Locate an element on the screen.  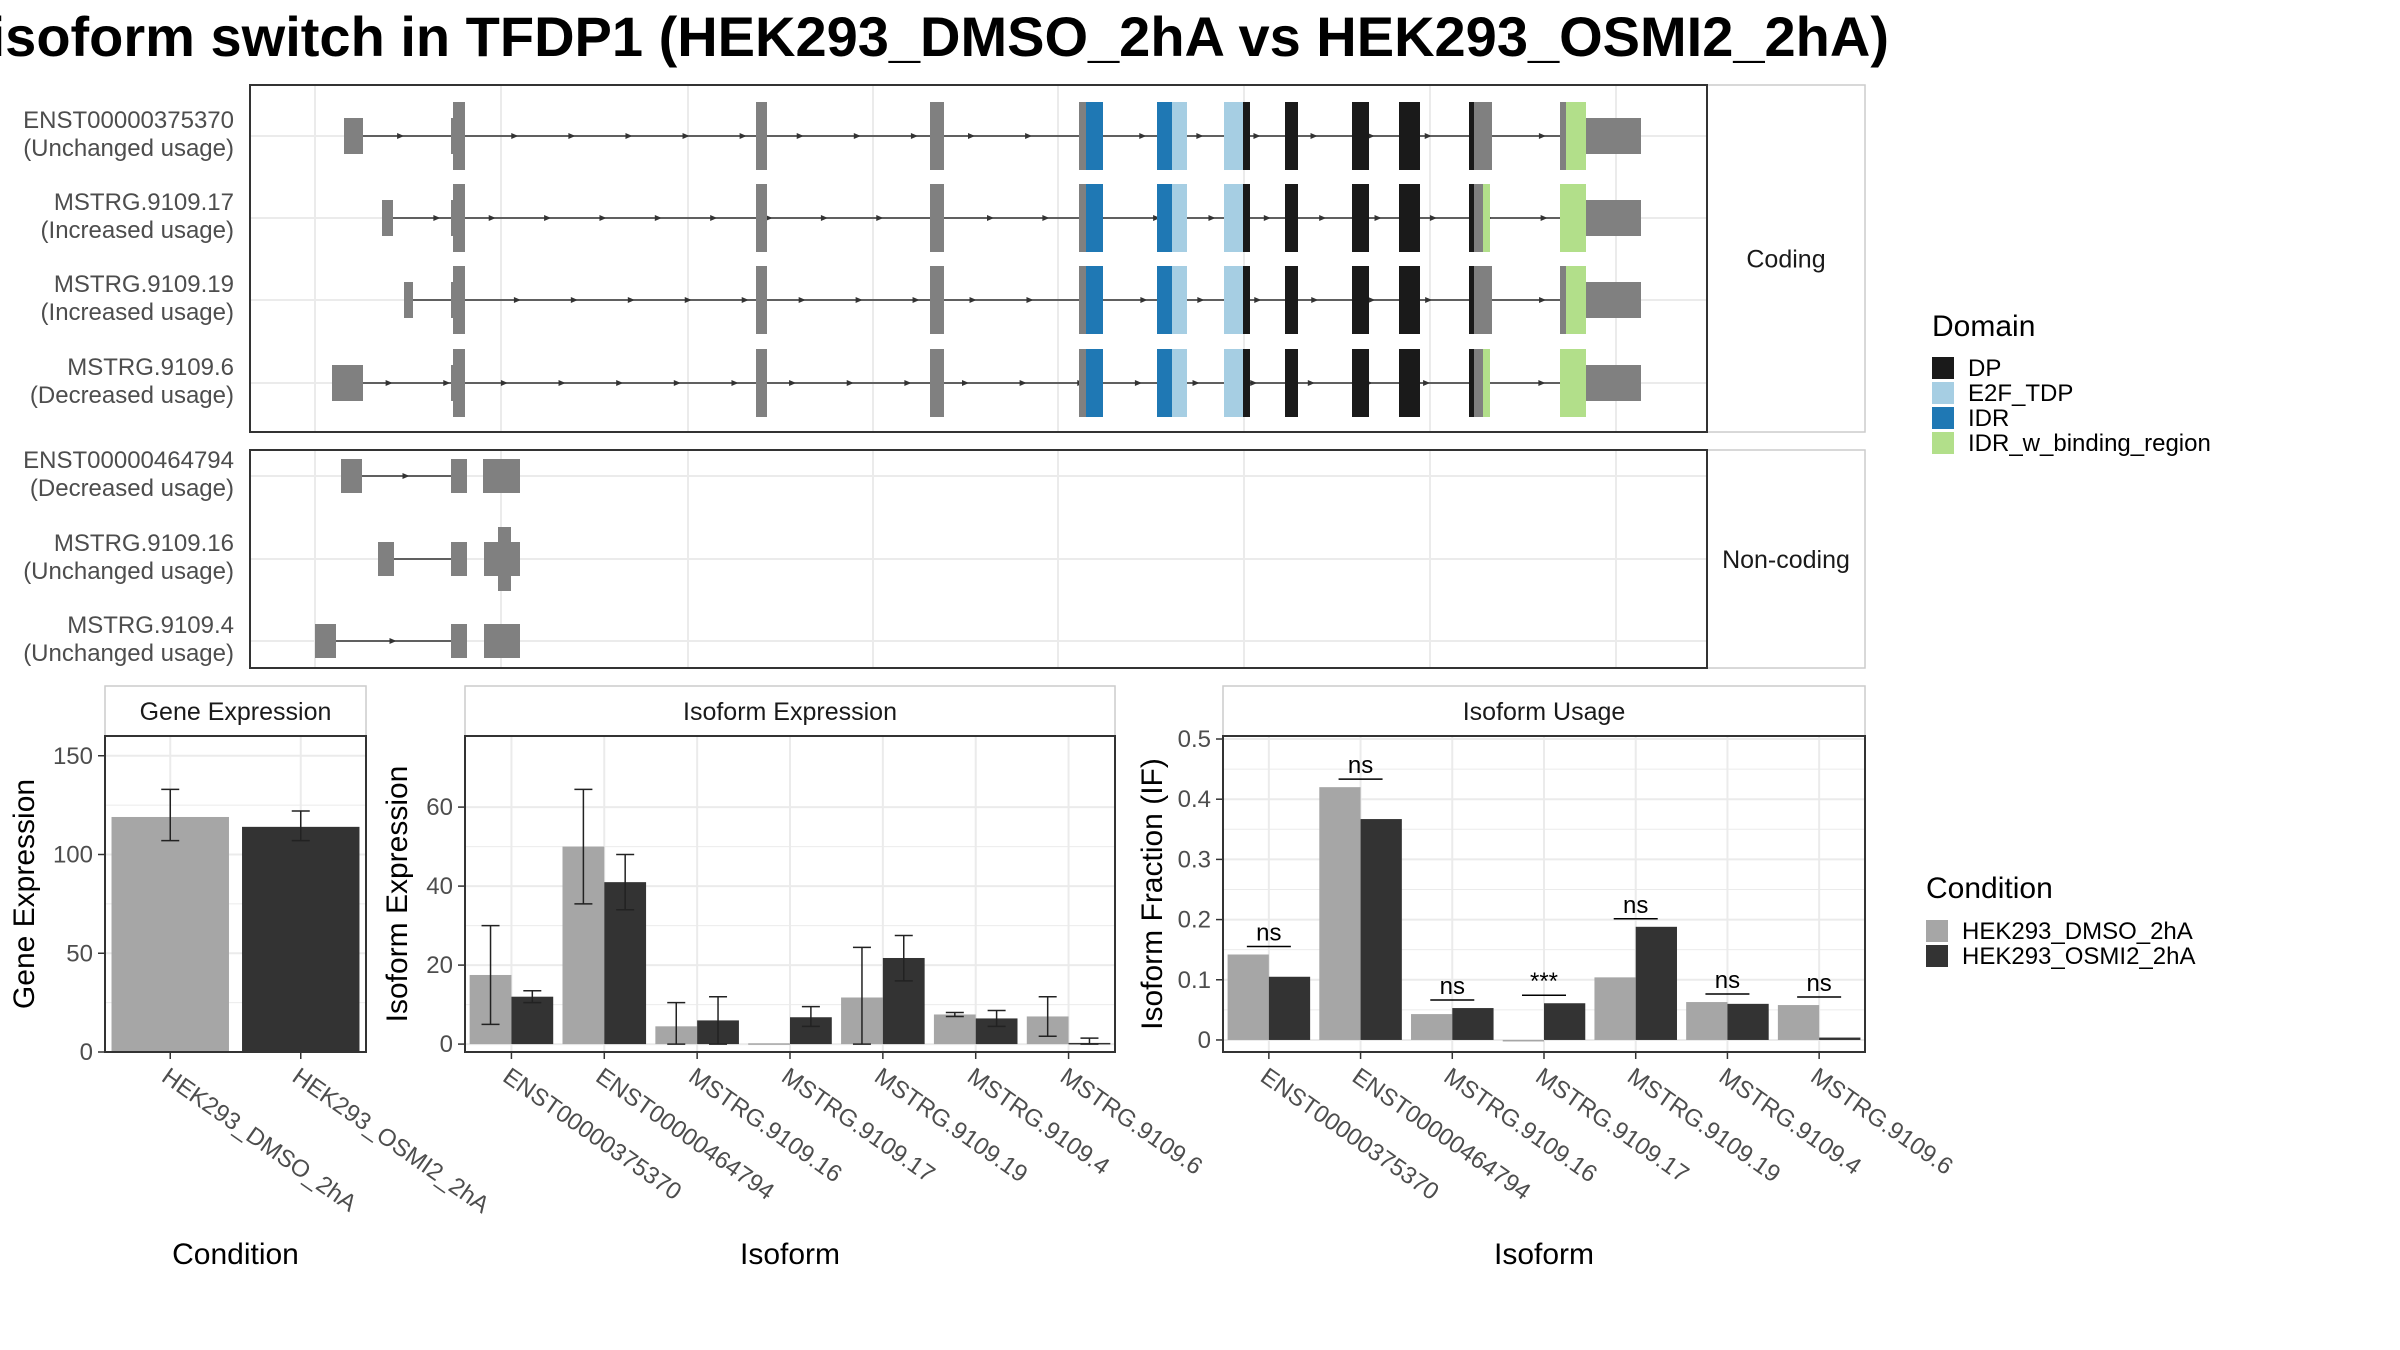
chart-strip is located at coordinates (1544, 711).